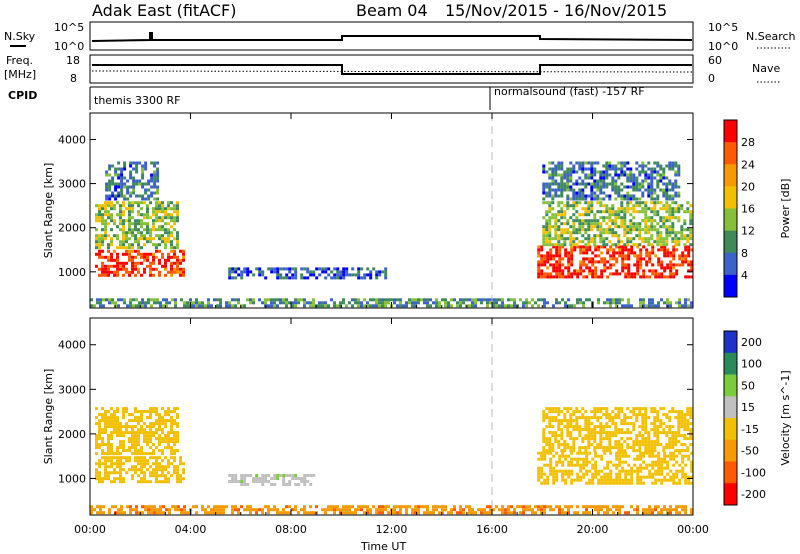  I want to click on colorbar-segment, so click(730, 175).